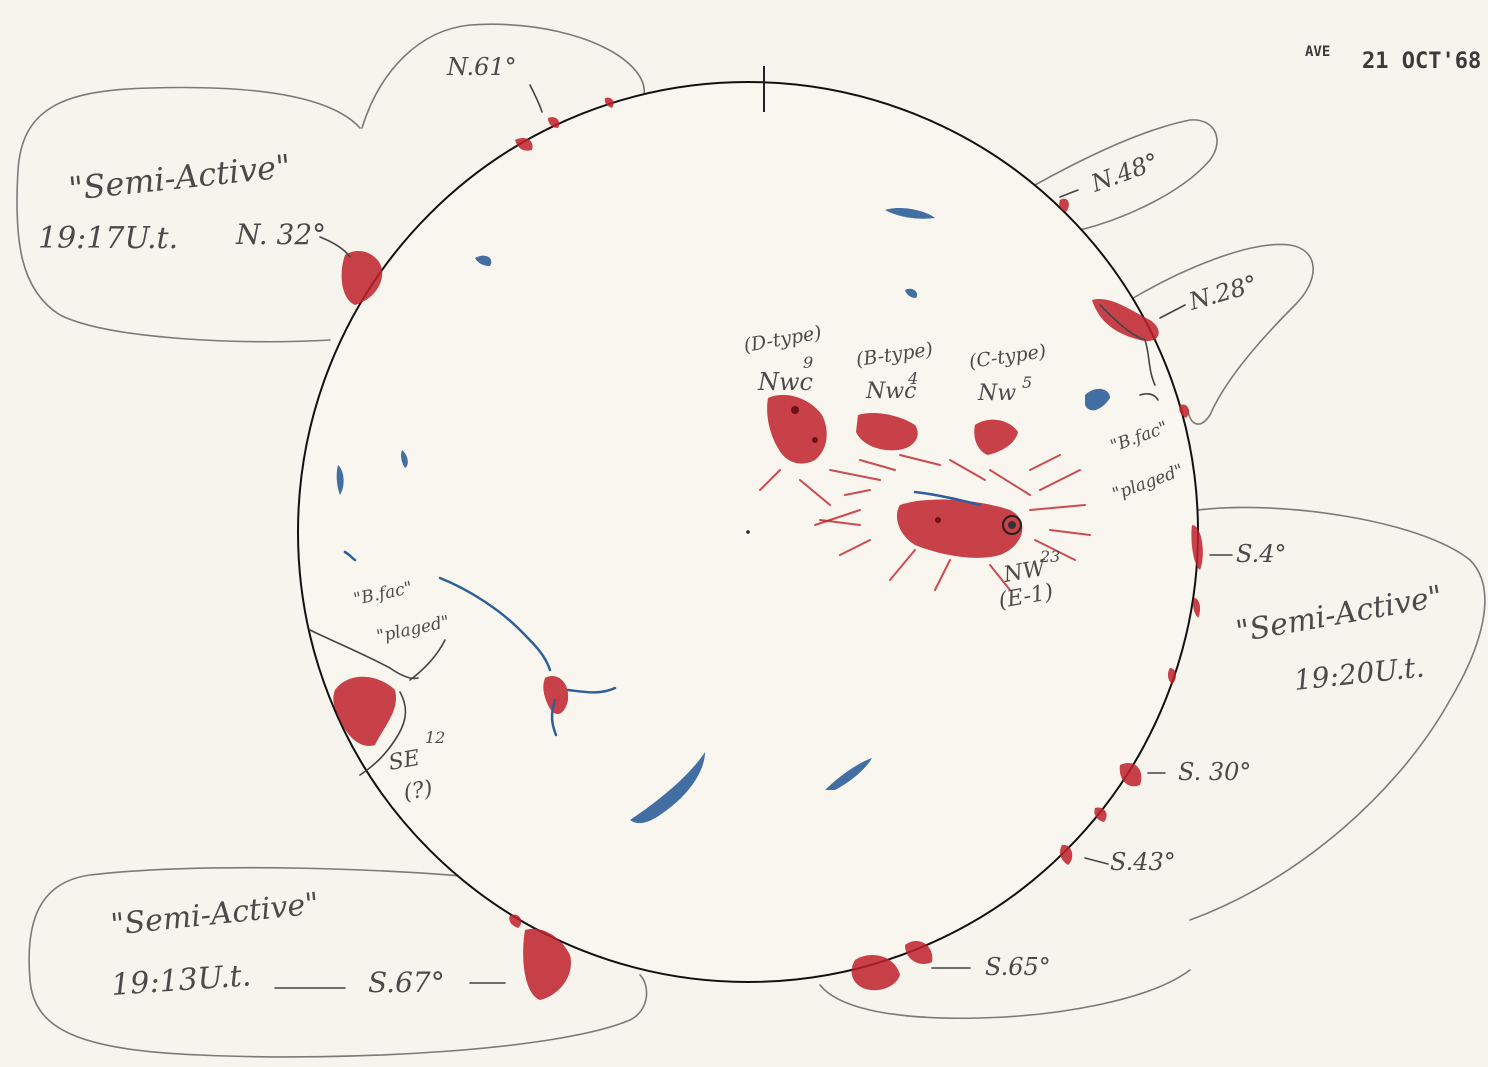 This screenshot has height=1067, width=1488. Describe the element at coordinates (481, 67) in the screenshot. I see `label-n61: N.61°` at that location.